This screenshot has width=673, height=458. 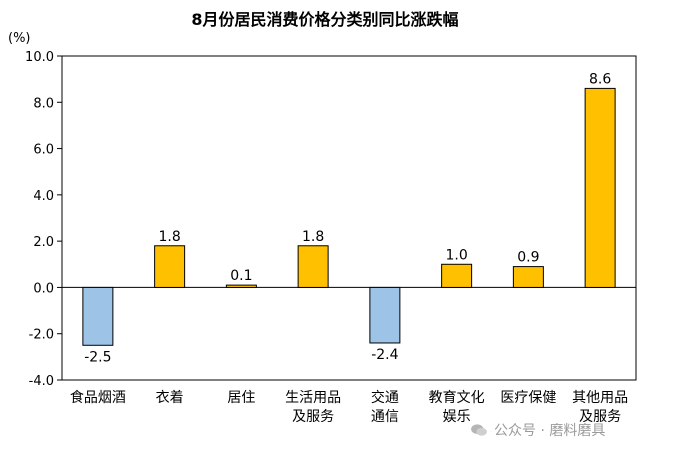 What do you see at coordinates (457, 398) in the screenshot?
I see `category-label: 教育文化` at bounding box center [457, 398].